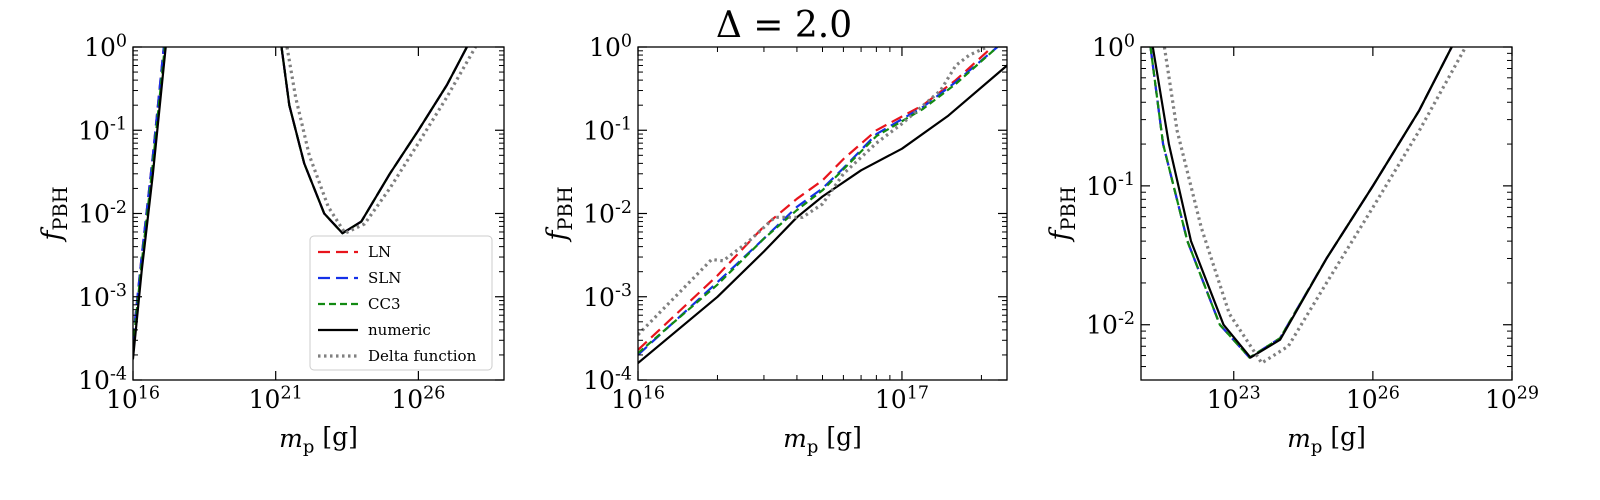 This screenshot has width=1600, height=500. Describe the element at coordinates (1234, 398) in the screenshot. I see `x-tick-label: 1023` at that location.